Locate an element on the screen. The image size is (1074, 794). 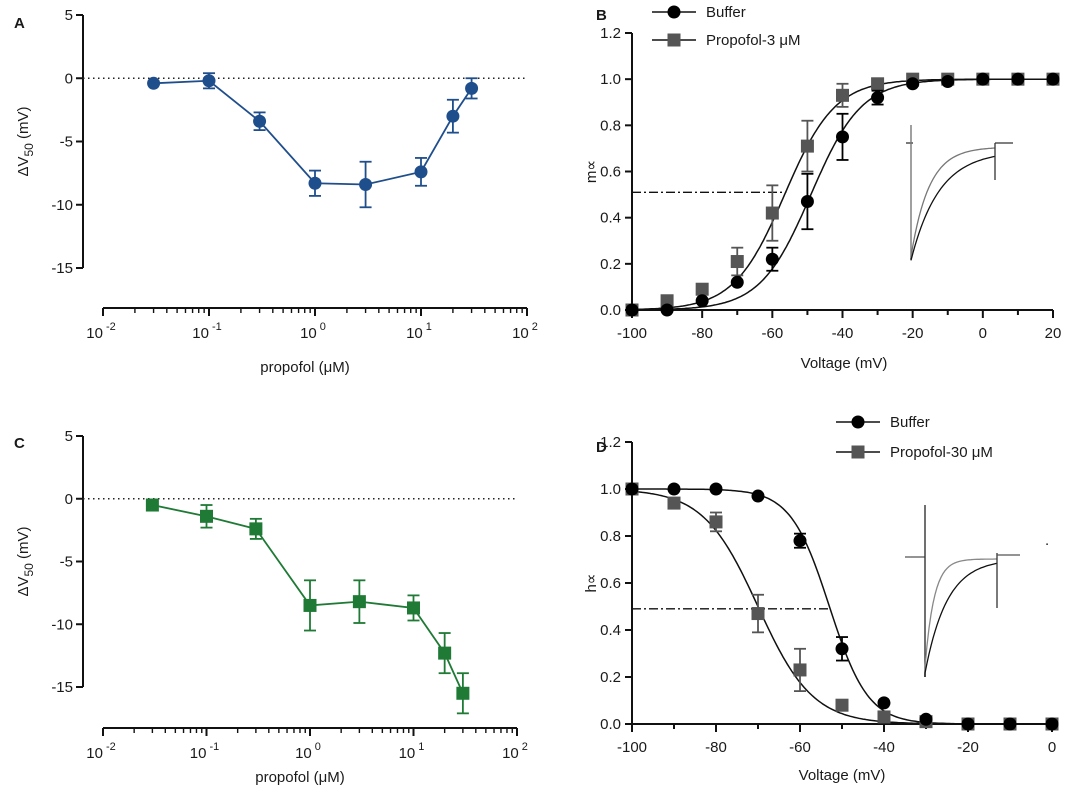
x-tick-exponent: -2 is located at coordinates (109, 747).